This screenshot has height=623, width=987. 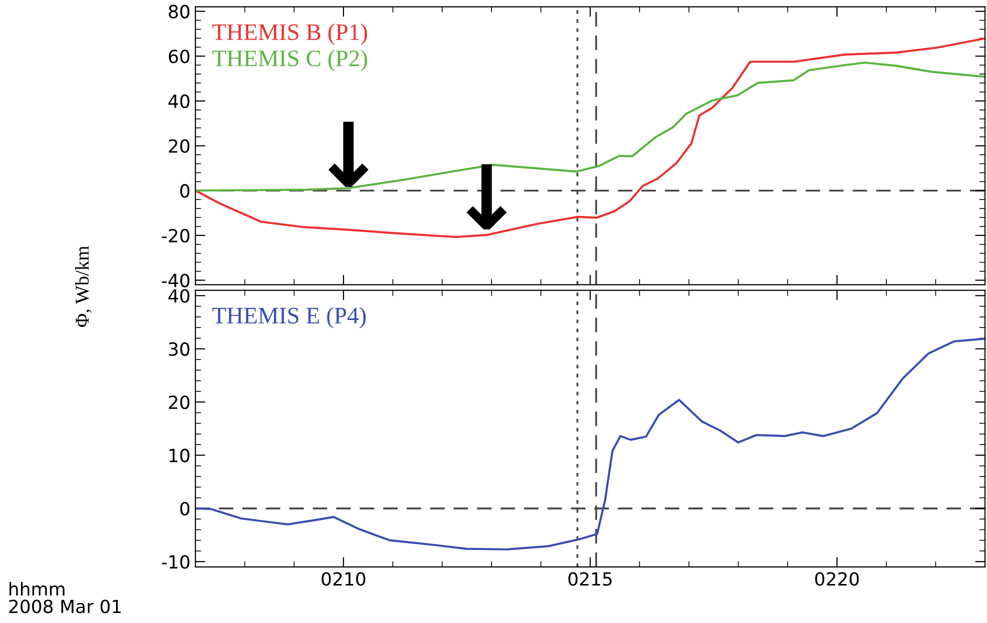 I want to click on x-tick-label: 0220, so click(x=837, y=579).